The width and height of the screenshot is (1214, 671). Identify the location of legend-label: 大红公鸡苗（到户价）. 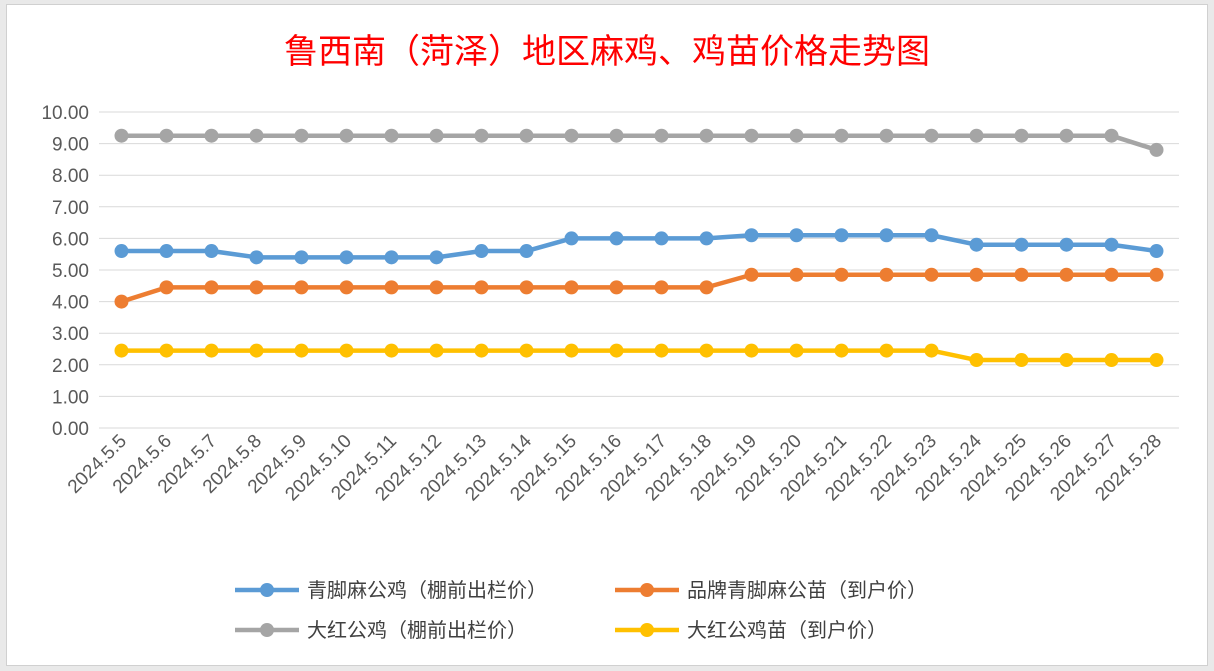
(787, 630).